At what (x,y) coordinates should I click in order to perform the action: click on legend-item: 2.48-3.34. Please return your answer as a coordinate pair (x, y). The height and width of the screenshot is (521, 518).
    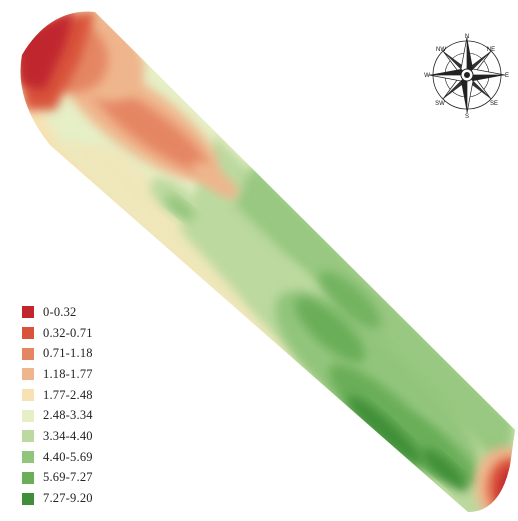
    Looking at the image, I should click on (57, 415).